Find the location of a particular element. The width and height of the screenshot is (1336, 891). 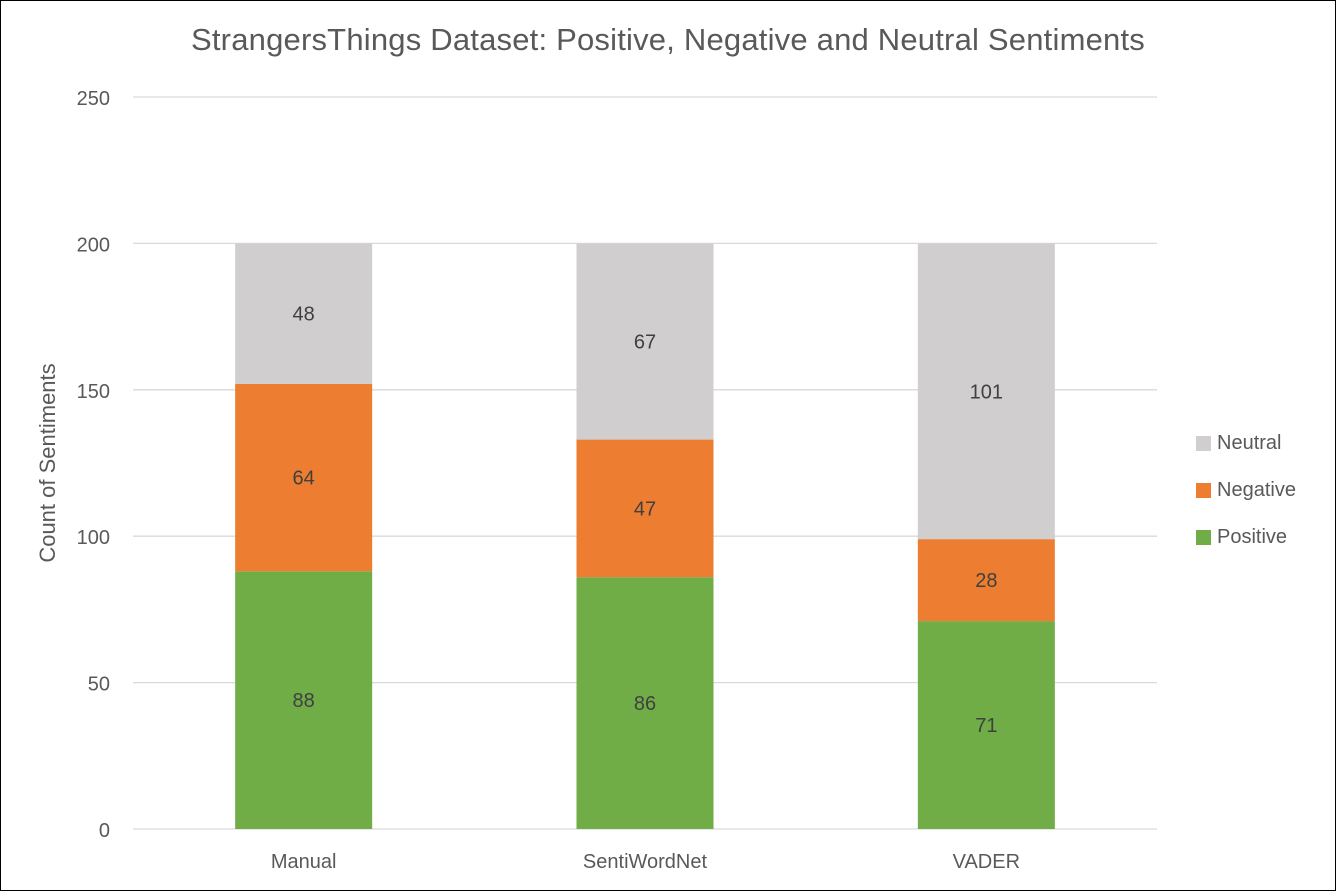

y-tick-label: 150 is located at coordinates (93, 392).